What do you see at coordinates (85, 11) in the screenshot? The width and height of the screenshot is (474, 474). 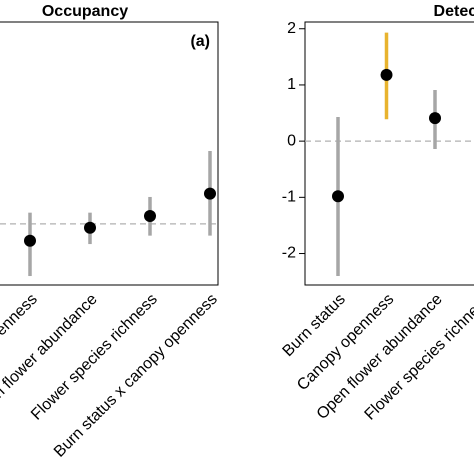 I see `panel-title: Occupancy` at bounding box center [85, 11].